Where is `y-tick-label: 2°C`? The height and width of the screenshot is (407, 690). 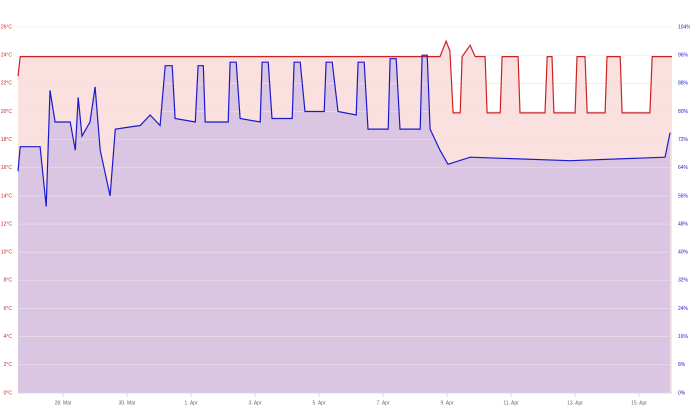 y-tick-label: 2°C is located at coordinates (8, 365).